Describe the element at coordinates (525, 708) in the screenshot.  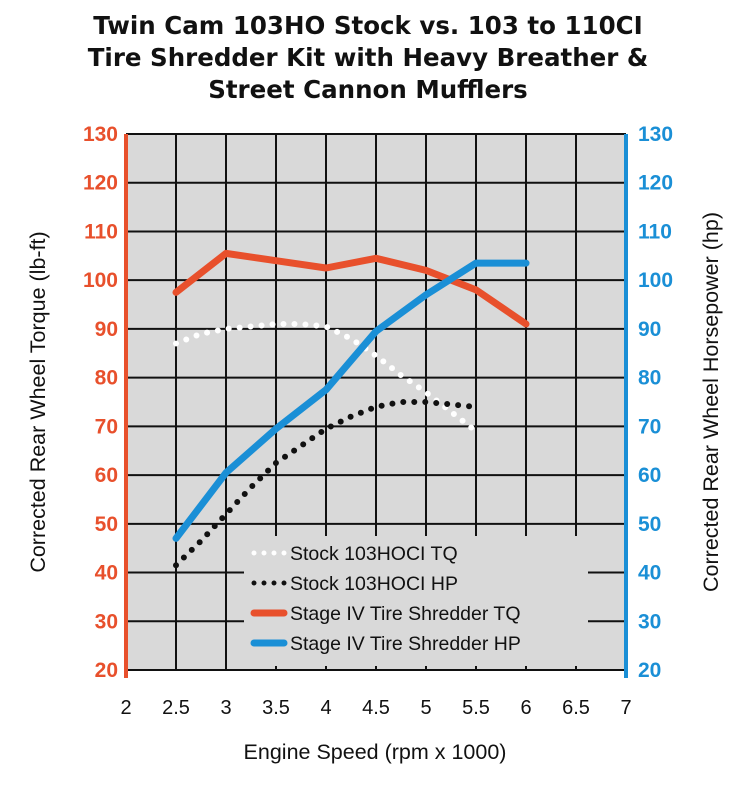
I see `x-tick-label: 6` at that location.